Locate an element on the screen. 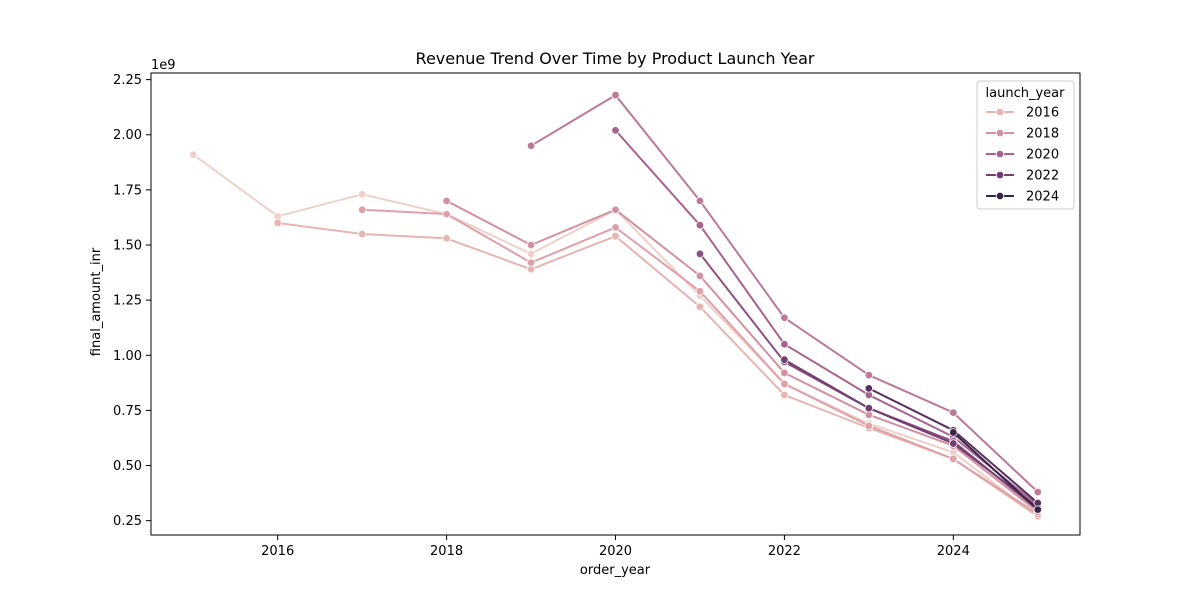 The width and height of the screenshot is (1200, 600). legend-label: 2018 is located at coordinates (1042, 134).